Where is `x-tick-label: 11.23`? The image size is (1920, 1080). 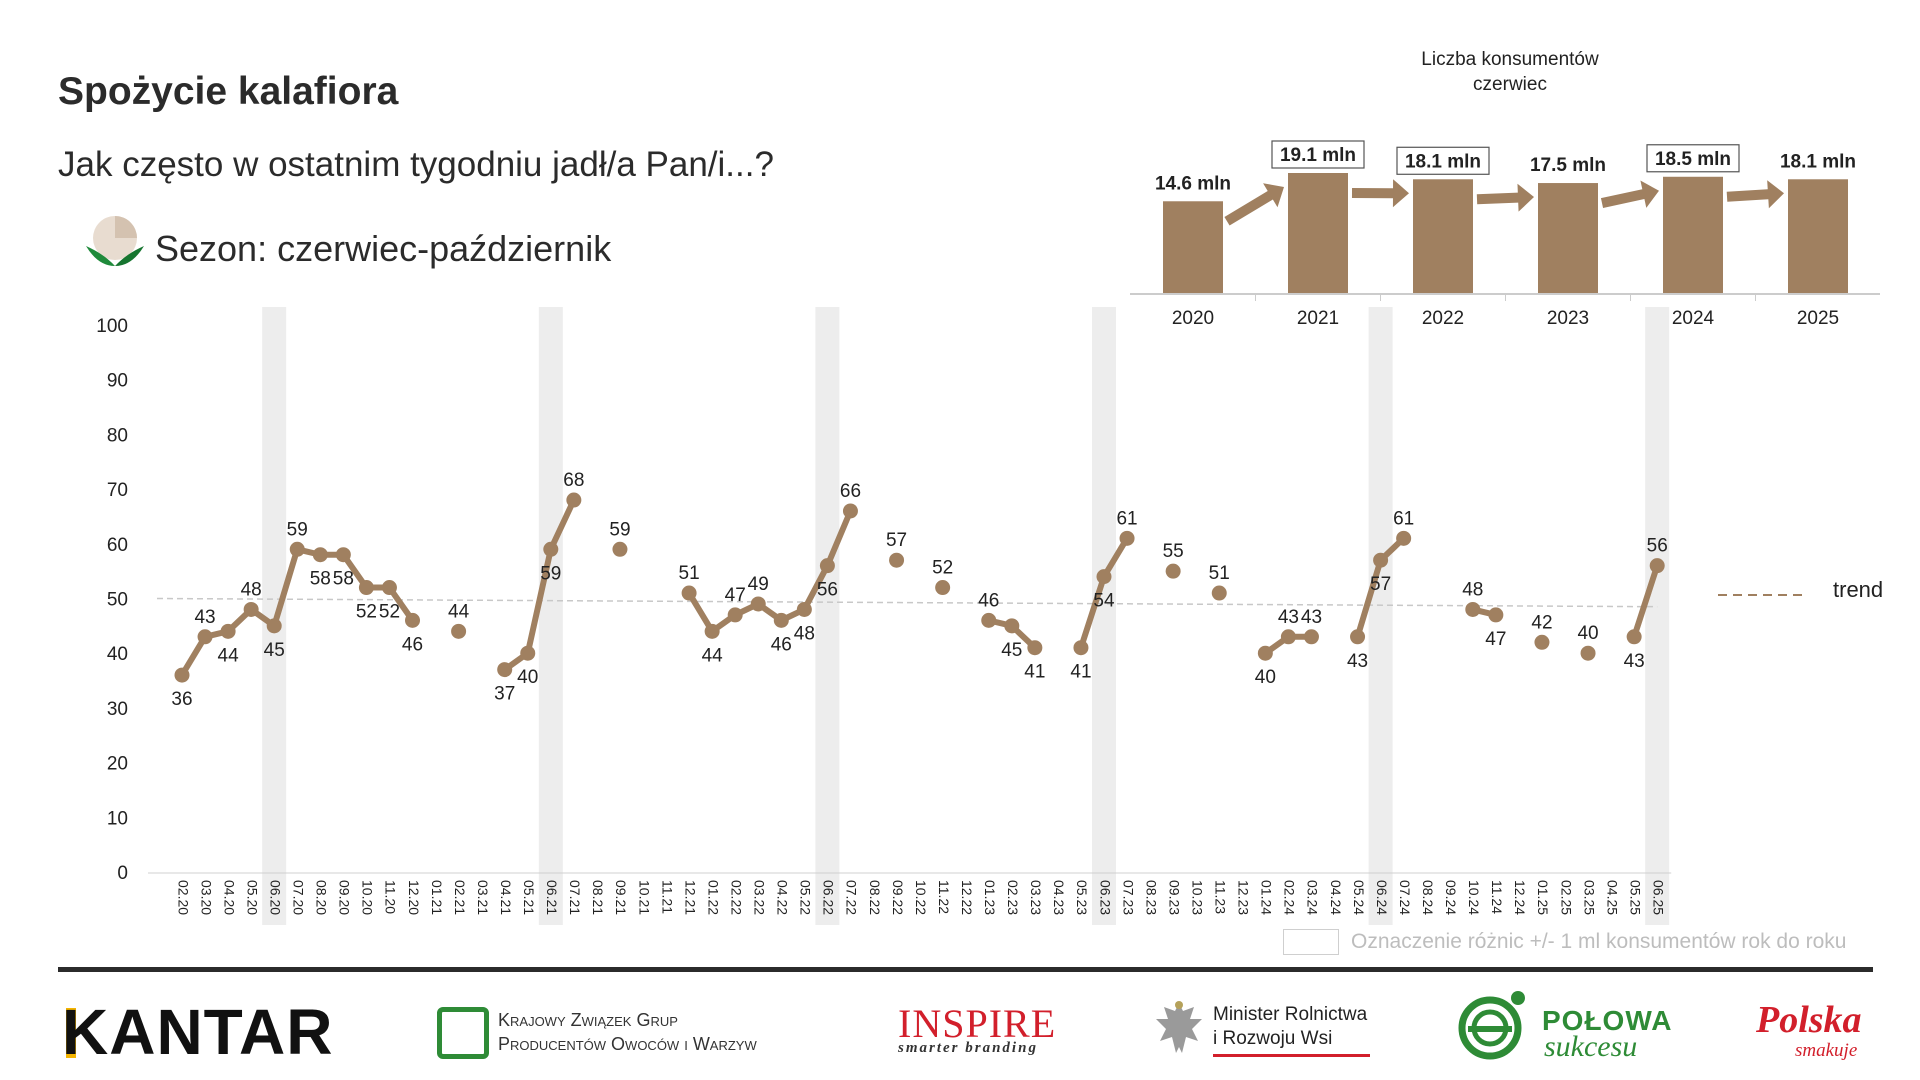
x-tick-label: 11.23 is located at coordinates (1221, 897).